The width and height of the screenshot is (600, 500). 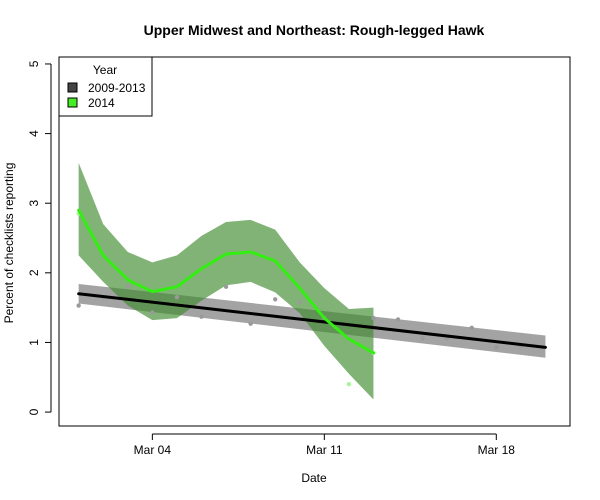 I want to click on x-tick-label-mar-11: Mar 11, so click(x=324, y=450).